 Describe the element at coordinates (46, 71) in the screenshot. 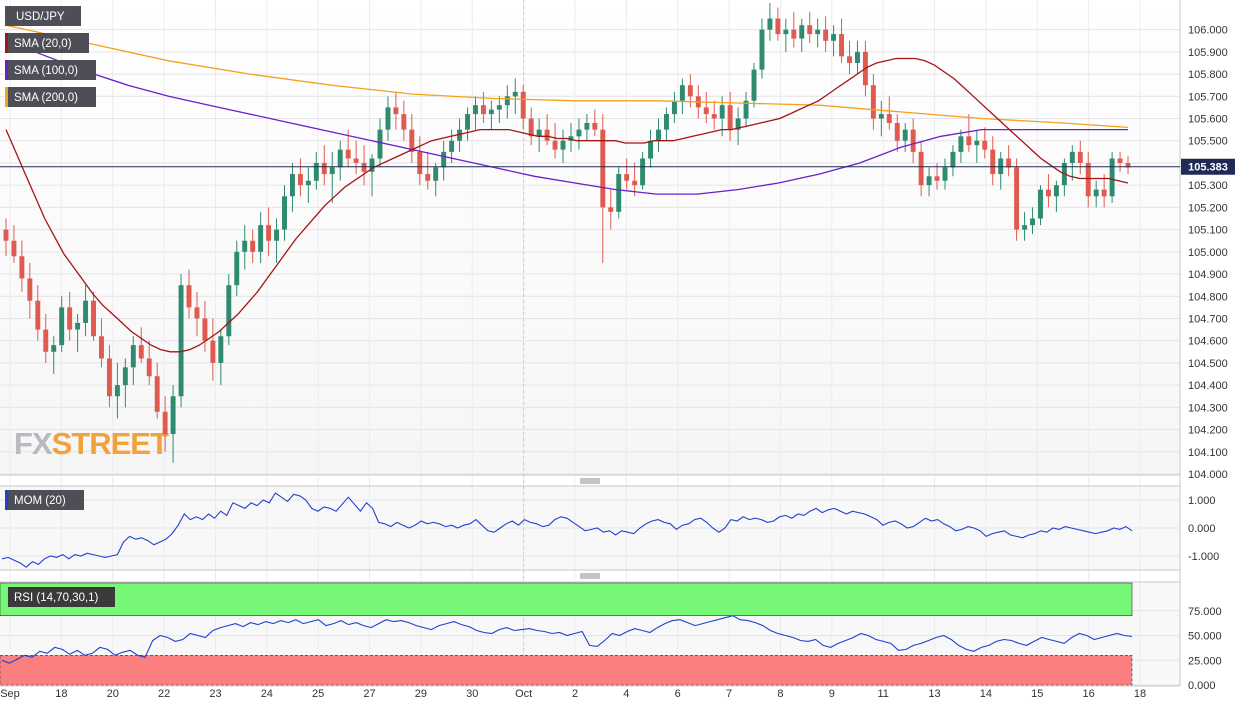

I see `sma-100-label: SMA (100,0)` at that location.